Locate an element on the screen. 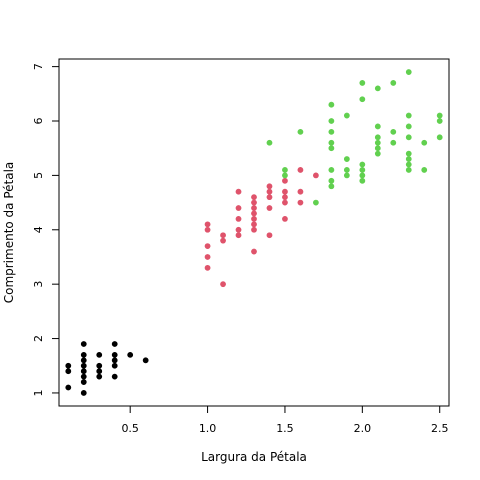 Image resolution: width=480 pixels, height=480 pixels. y-tick-label: 2 is located at coordinates (38, 338).